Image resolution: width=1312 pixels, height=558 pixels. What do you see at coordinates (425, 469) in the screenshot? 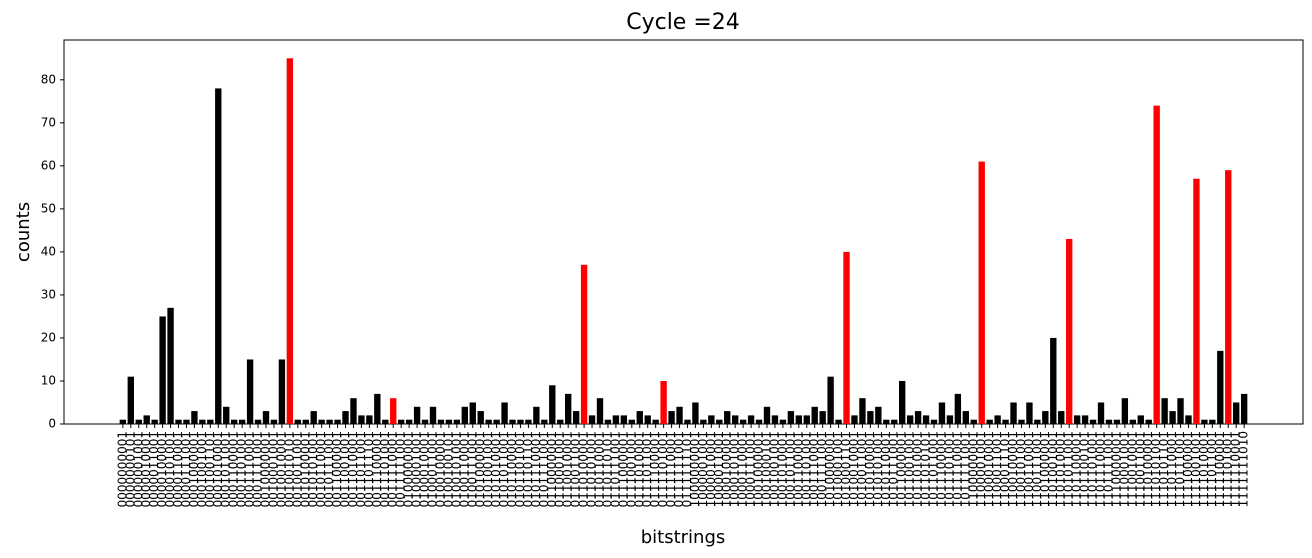
I see `x-tick-label: 0100010001` at bounding box center [425, 469].